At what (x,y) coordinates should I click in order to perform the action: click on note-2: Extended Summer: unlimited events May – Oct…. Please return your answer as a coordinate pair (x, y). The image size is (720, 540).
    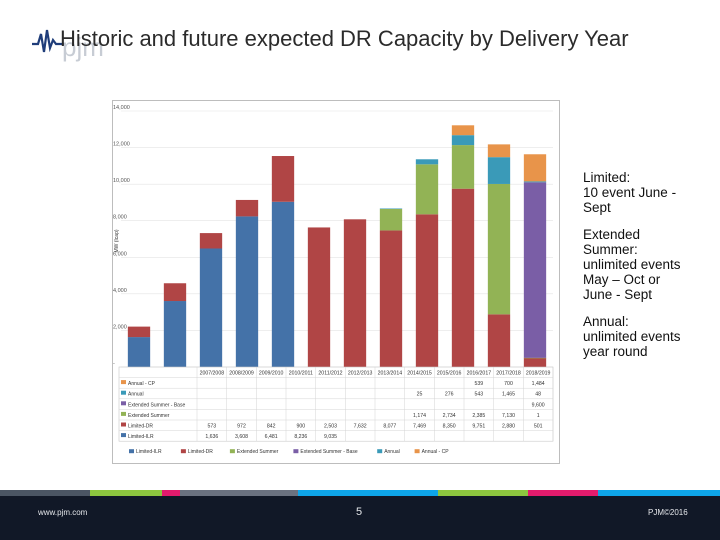
    Looking at the image, I should click on (645, 264).